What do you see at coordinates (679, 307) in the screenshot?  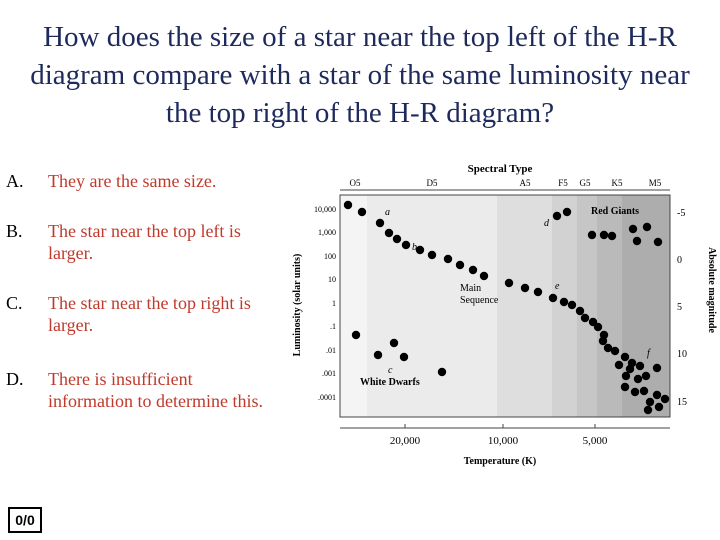 I see `magnitude-tick-label: 5` at bounding box center [679, 307].